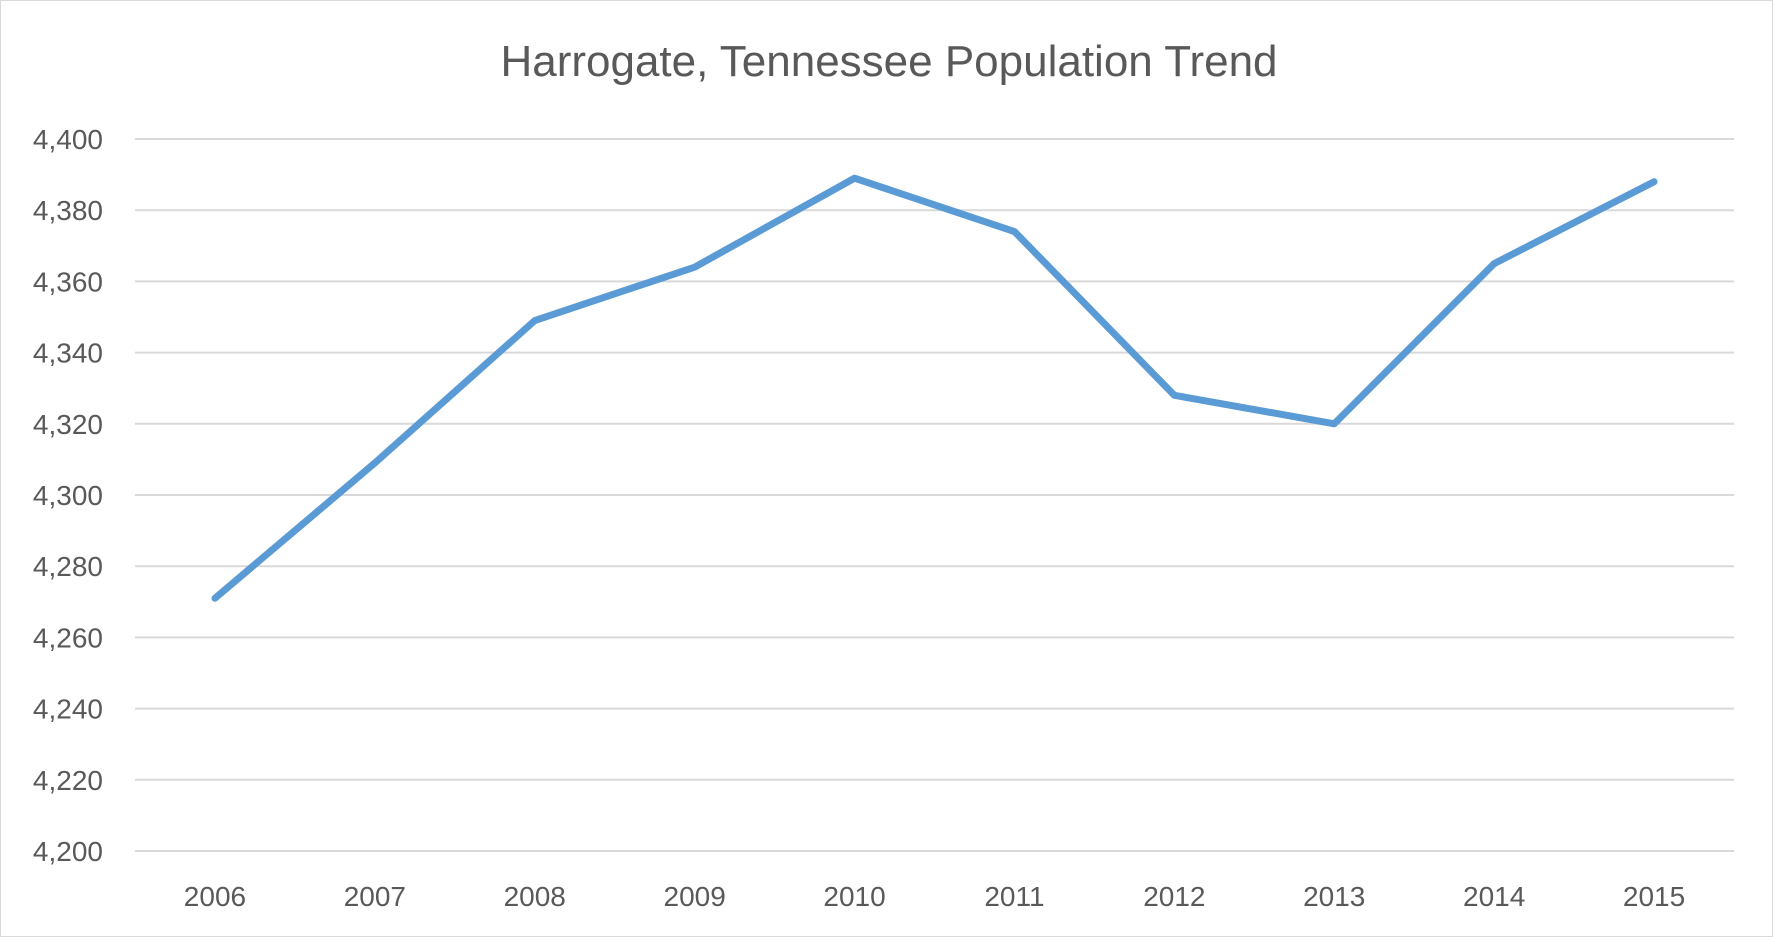  Describe the element at coordinates (68, 780) in the screenshot. I see `y-tick-label: 4,220` at that location.